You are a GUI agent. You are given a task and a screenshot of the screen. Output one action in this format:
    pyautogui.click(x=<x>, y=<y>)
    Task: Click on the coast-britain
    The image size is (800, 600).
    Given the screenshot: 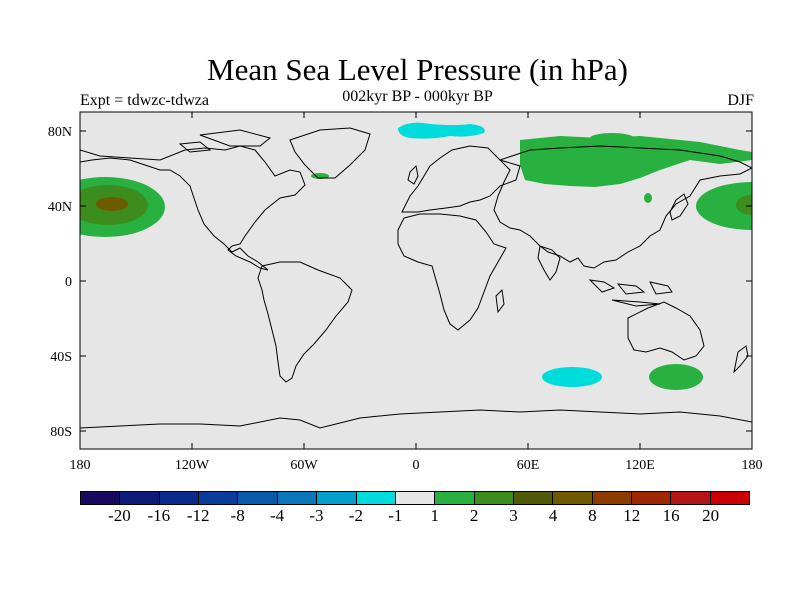 What is the action you would take?
    pyautogui.click(x=413, y=174)
    